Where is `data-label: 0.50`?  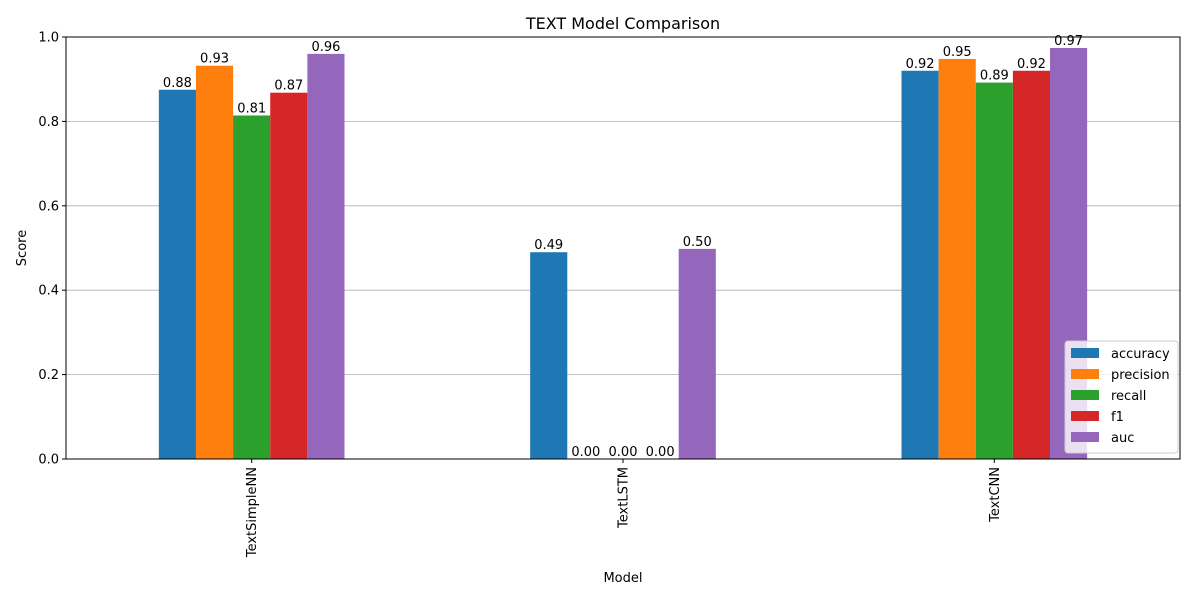
data-label: 0.50 is located at coordinates (697, 242).